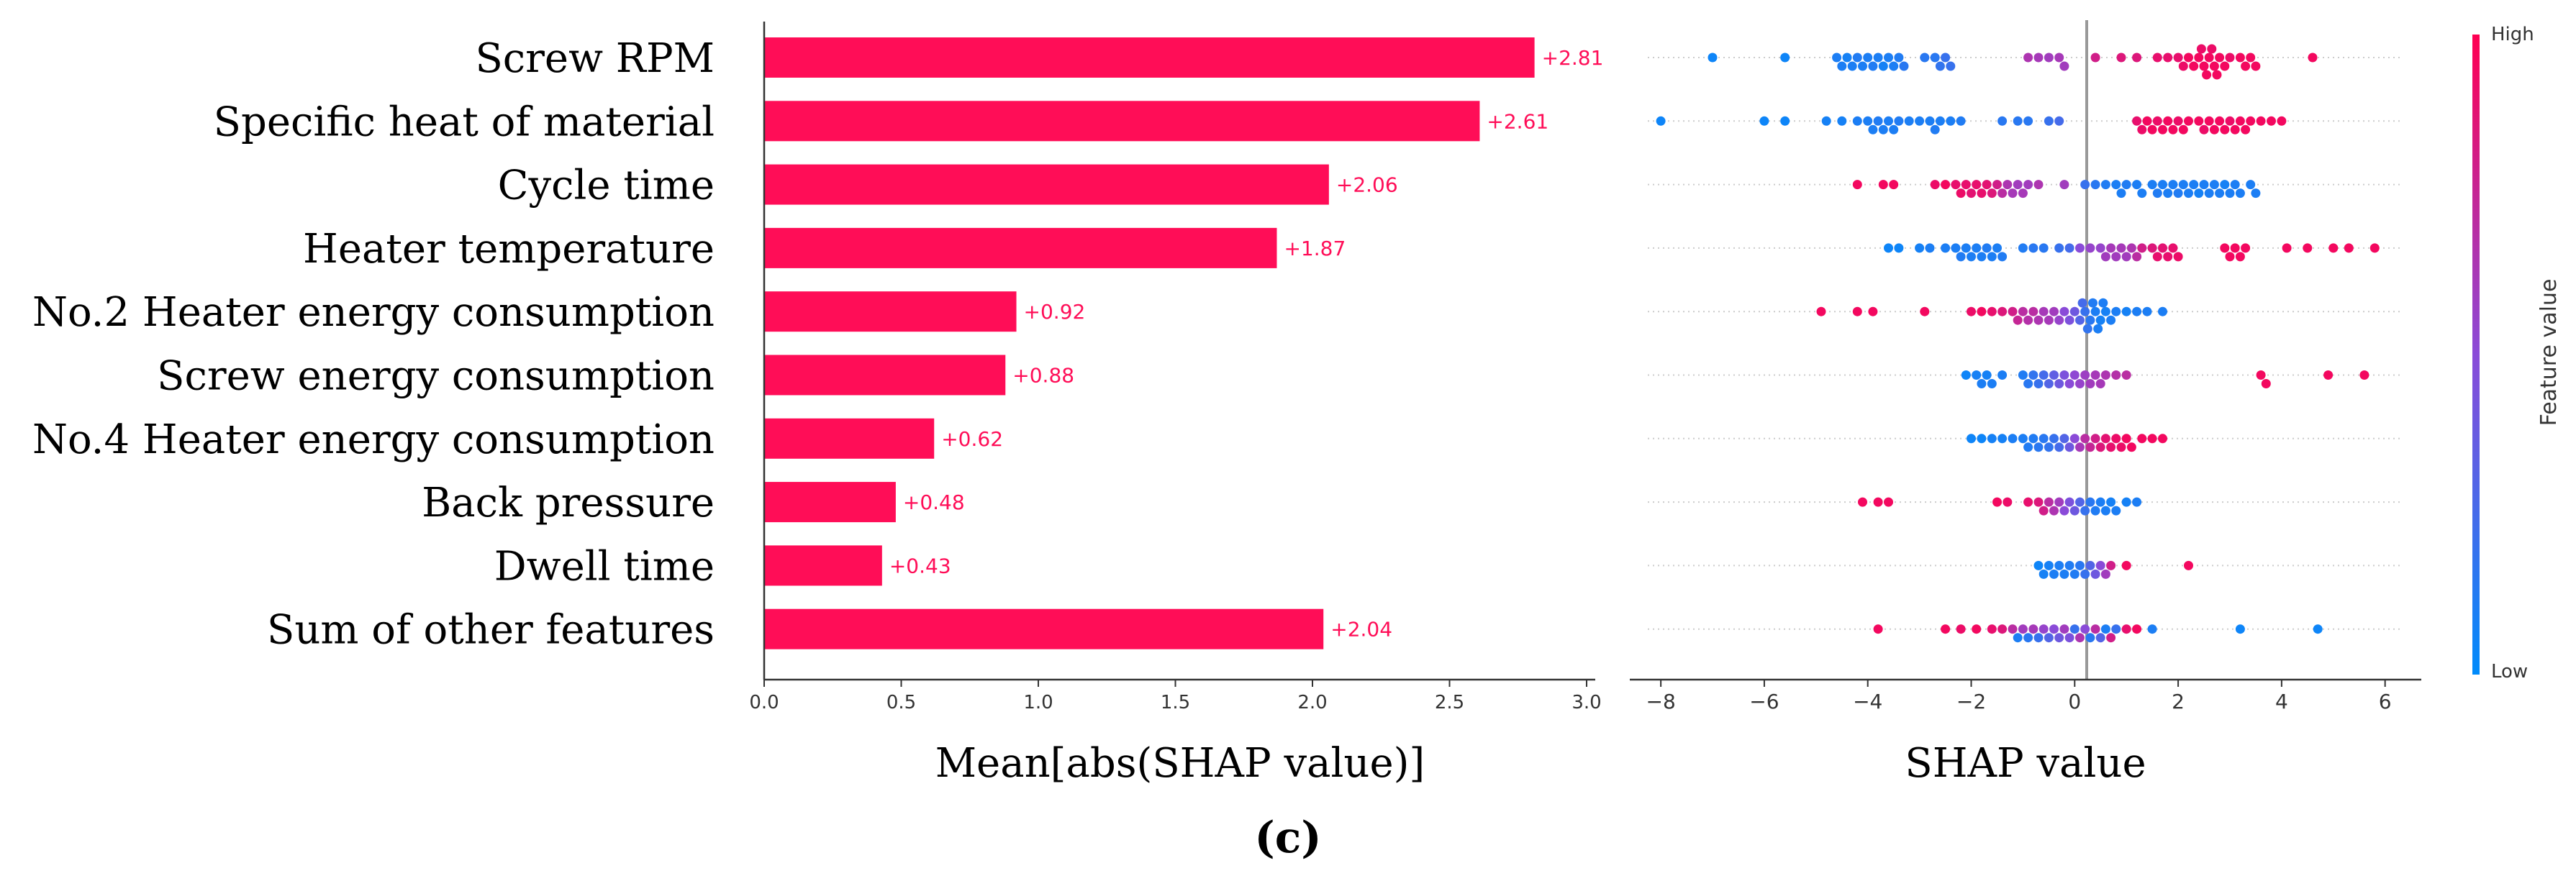 The width and height of the screenshot is (2576, 881). Describe the element at coordinates (2074, 701) in the screenshot. I see `beeswarm-x-tick-label: 0` at that location.